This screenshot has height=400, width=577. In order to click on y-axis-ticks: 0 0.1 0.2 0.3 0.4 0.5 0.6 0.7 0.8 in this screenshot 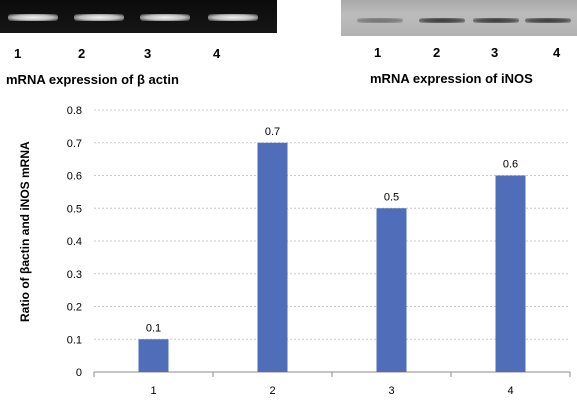, I will do `click(74, 242)`.